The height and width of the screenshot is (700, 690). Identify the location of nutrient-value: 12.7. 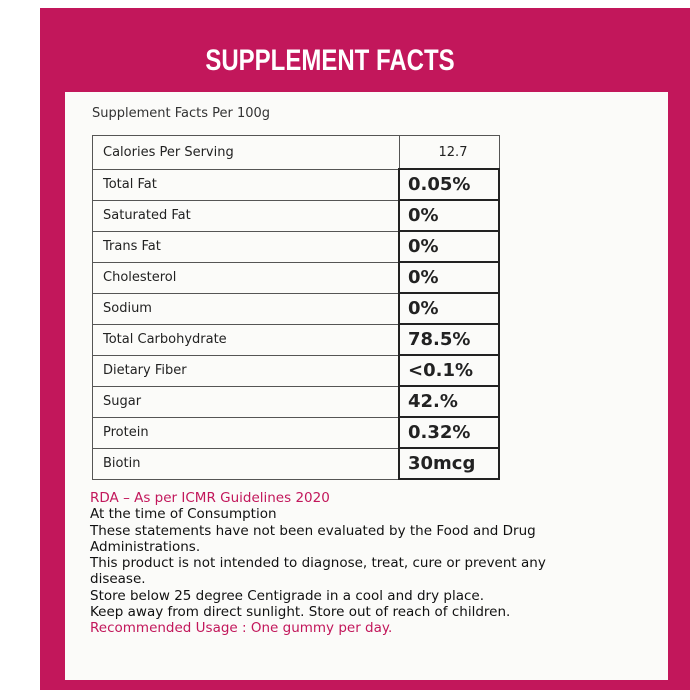
(449, 152).